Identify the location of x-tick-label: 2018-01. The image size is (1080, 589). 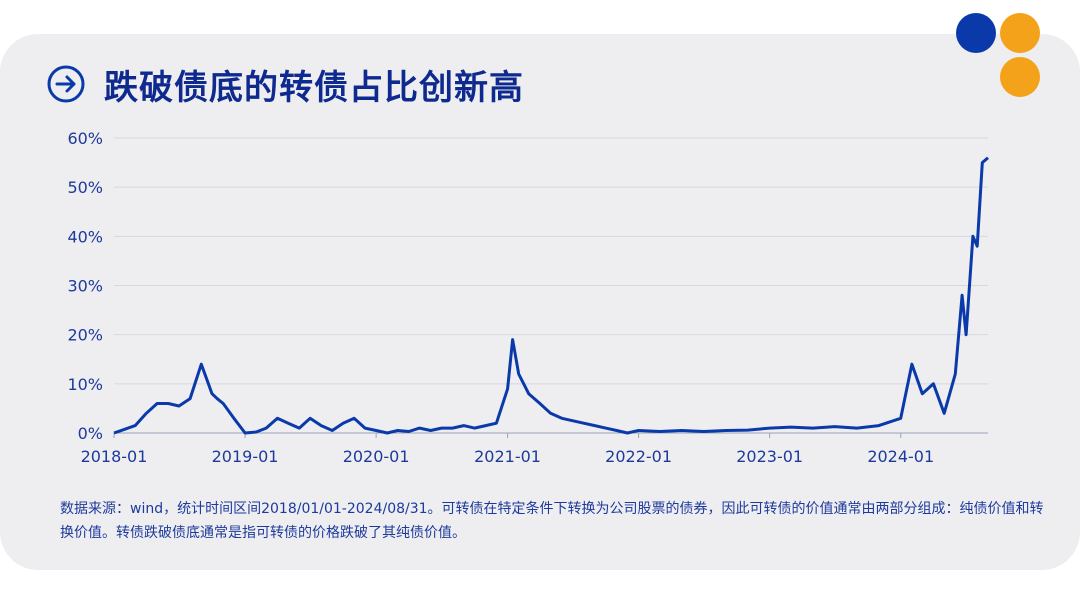
(114, 456).